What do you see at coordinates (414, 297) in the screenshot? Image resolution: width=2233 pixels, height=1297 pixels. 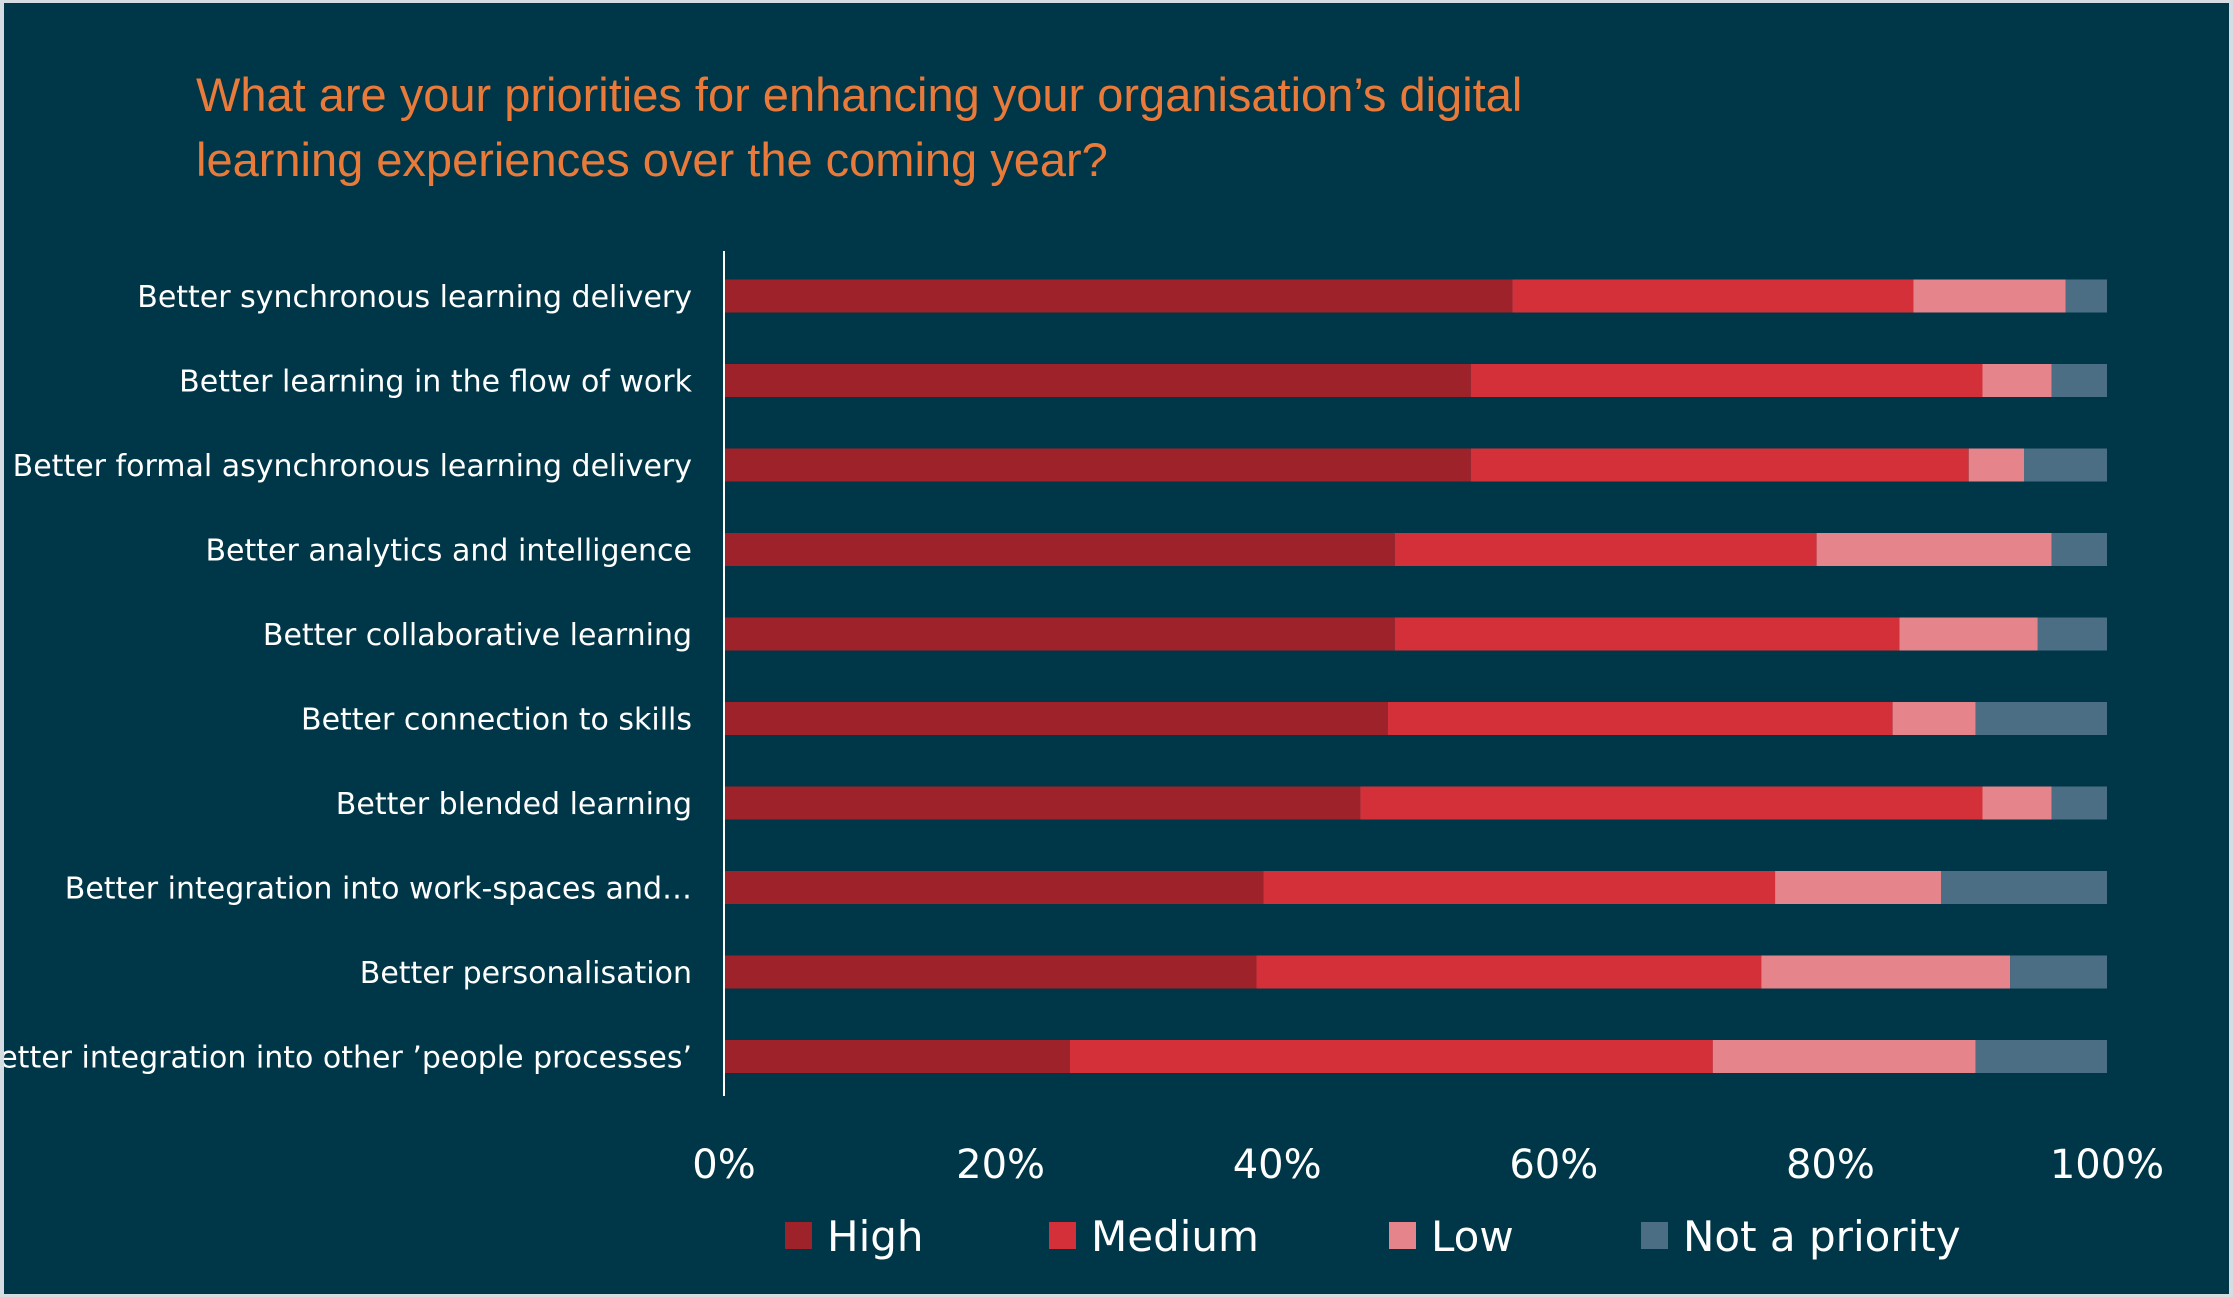 I see `category-label: Better synchronous learning delivery` at bounding box center [414, 297].